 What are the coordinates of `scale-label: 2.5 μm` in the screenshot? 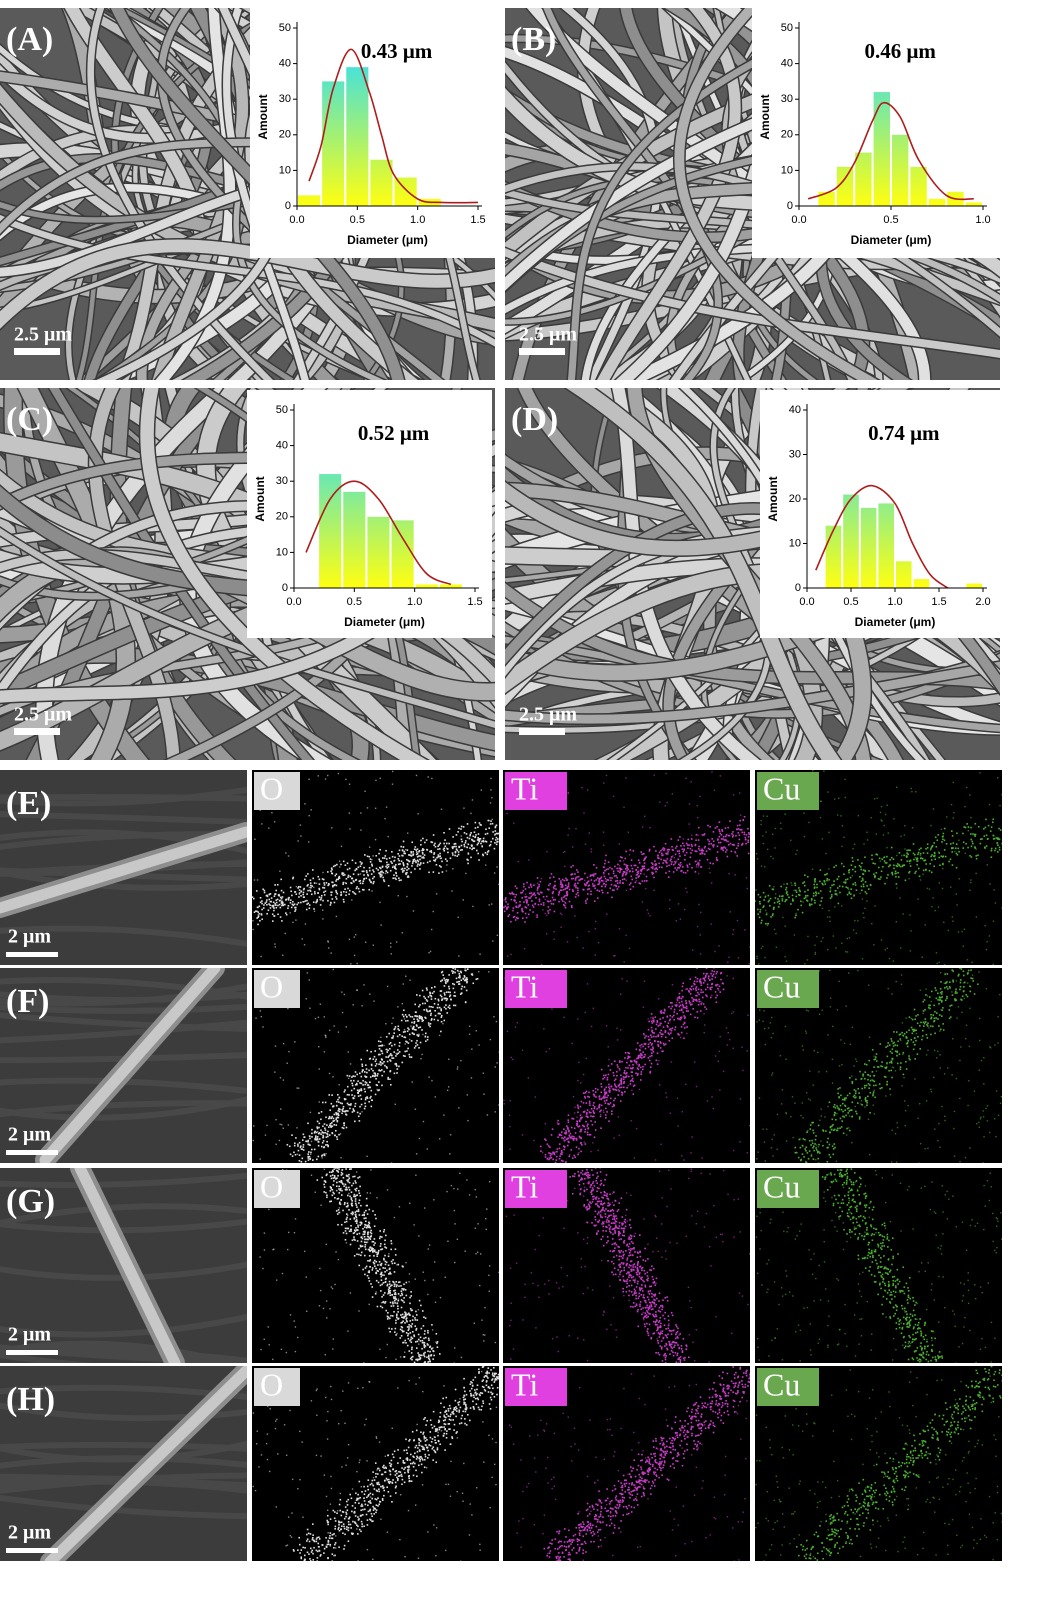 It's located at (43, 335).